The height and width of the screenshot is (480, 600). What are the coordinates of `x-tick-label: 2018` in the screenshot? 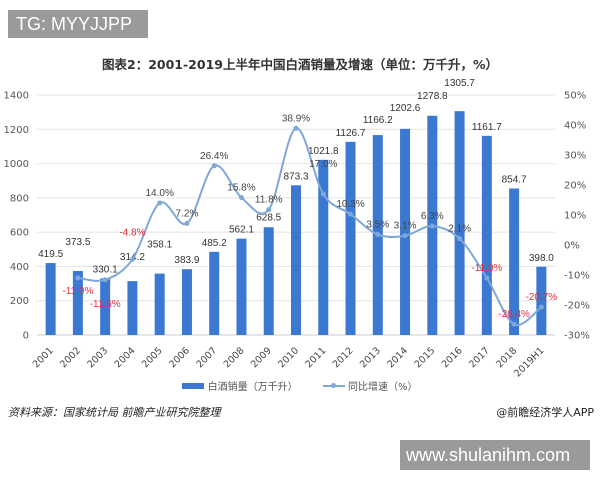 It's located at (506, 357).